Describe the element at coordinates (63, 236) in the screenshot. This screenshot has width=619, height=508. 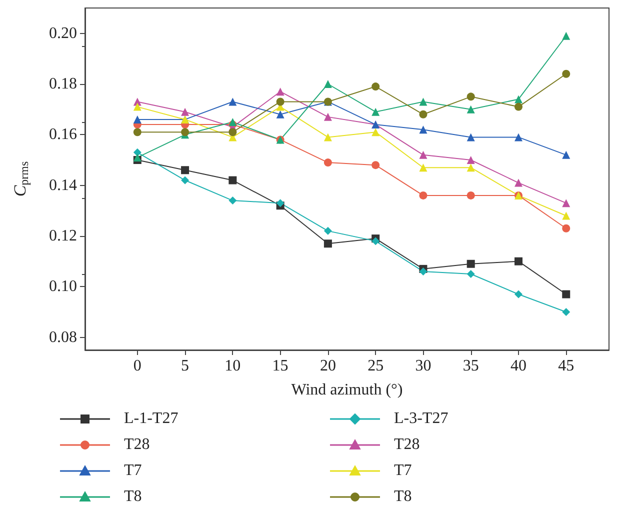
I see `y-tick-label: 0.12` at that location.